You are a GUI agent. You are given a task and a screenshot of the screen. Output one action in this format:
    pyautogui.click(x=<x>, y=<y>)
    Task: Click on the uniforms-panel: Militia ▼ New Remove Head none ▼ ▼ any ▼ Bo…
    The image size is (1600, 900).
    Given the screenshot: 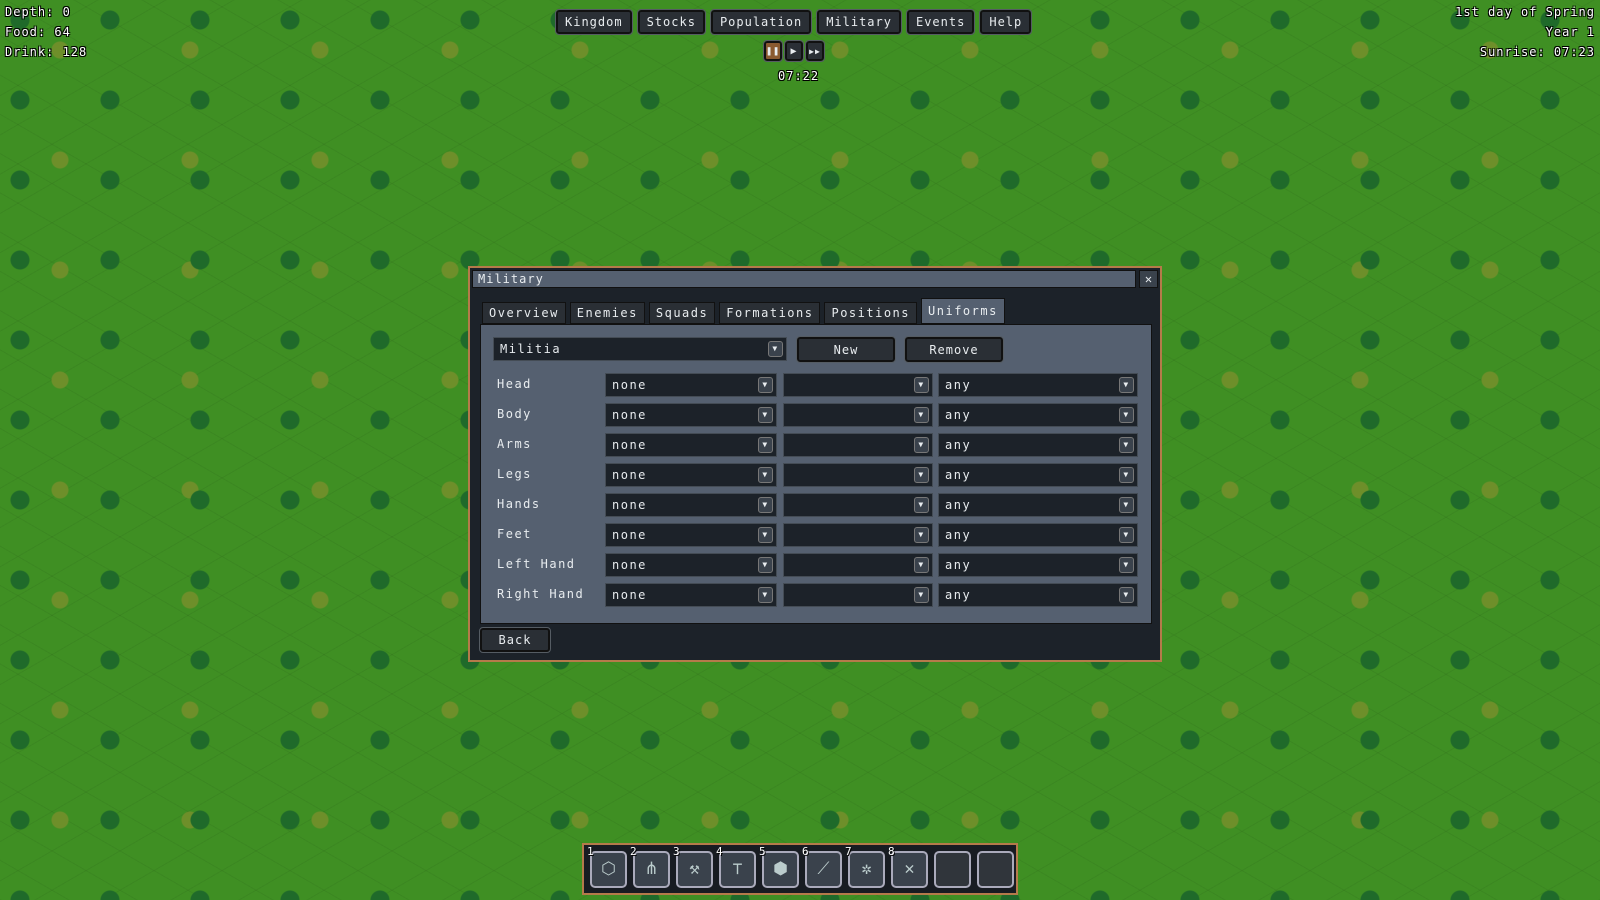 What is the action you would take?
    pyautogui.click(x=816, y=474)
    